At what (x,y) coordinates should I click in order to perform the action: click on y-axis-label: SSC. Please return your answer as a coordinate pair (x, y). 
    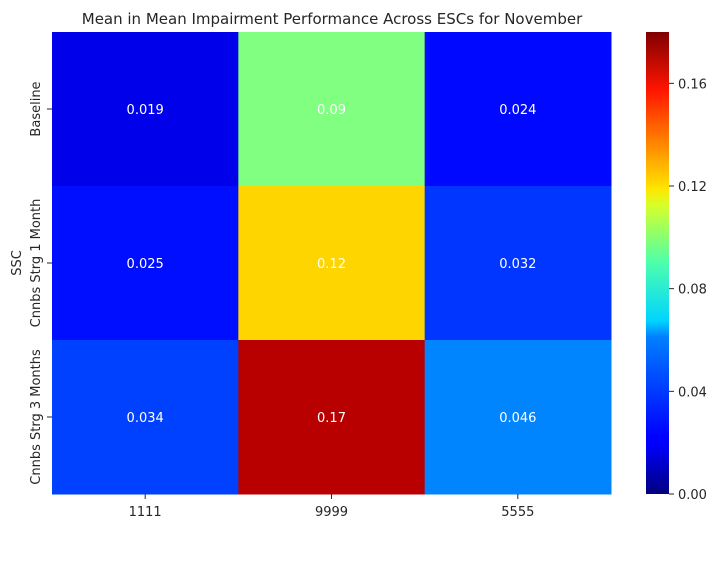
    Looking at the image, I should click on (17, 263).